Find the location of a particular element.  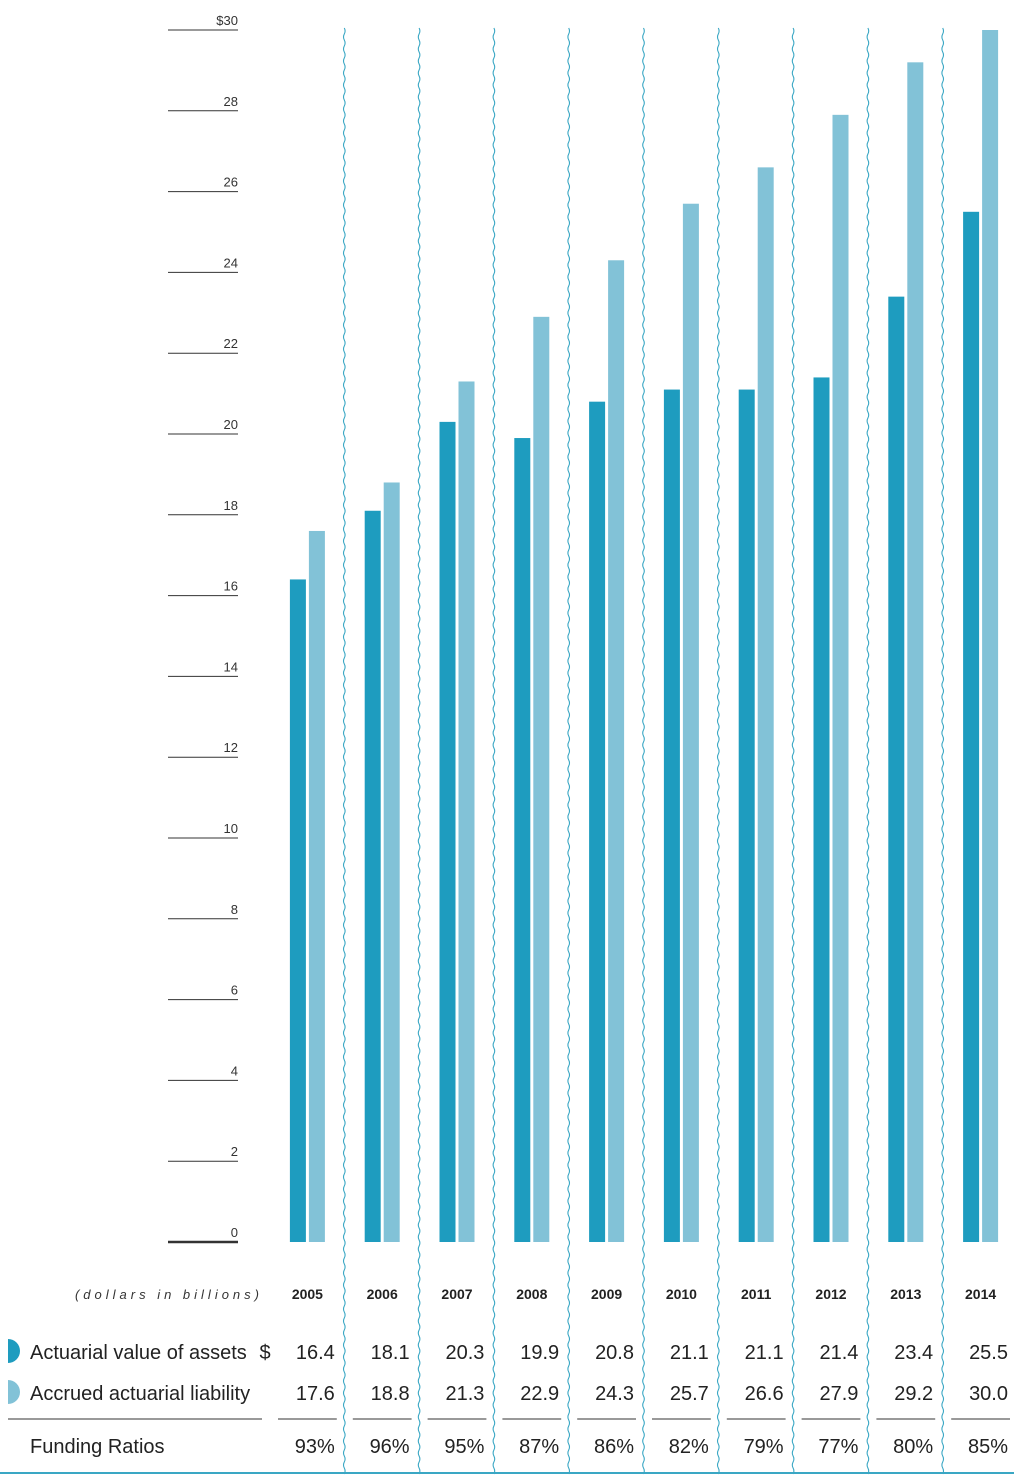

liability-row-label: Accrued actuarial liability is located at coordinates (140, 1394).